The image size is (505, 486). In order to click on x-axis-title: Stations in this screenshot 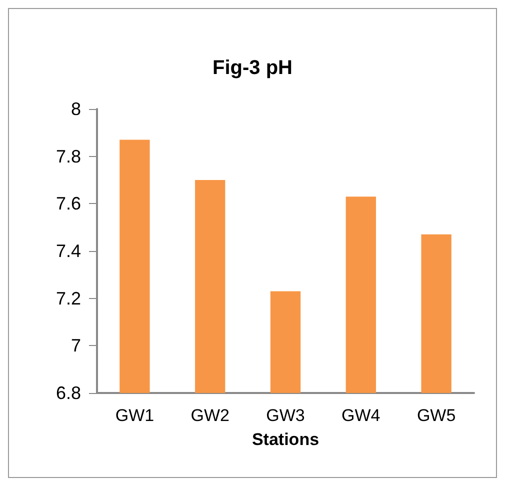, I will do `click(286, 439)`.